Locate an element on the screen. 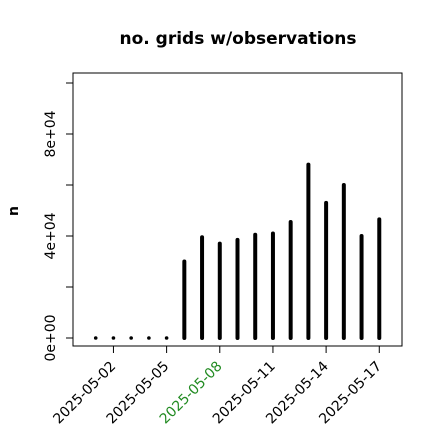 The height and width of the screenshot is (440, 440). y-tick-label-40000: 4e+04 is located at coordinates (51, 235).